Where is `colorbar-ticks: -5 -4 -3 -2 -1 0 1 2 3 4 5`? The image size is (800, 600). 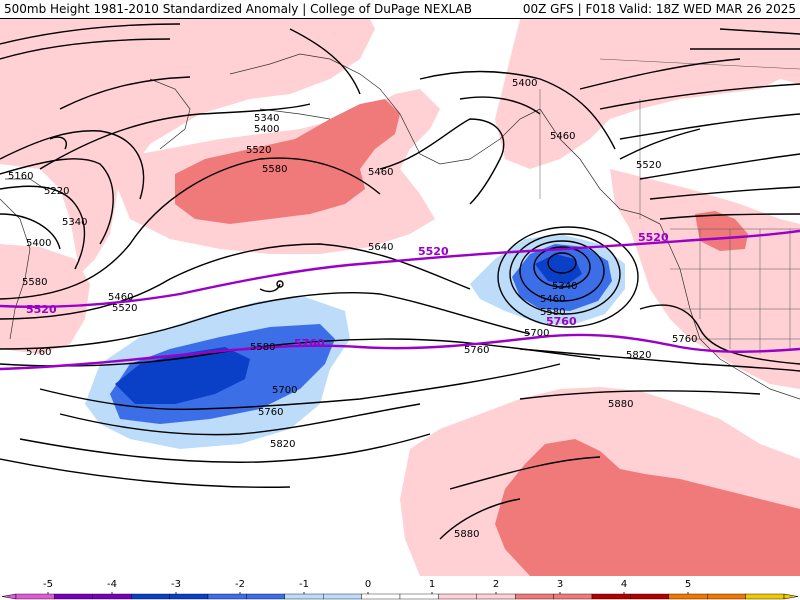 colorbar-ticks: -5 -4 -3 -2 -1 0 1 2 3 4 5 is located at coordinates (367, 586).